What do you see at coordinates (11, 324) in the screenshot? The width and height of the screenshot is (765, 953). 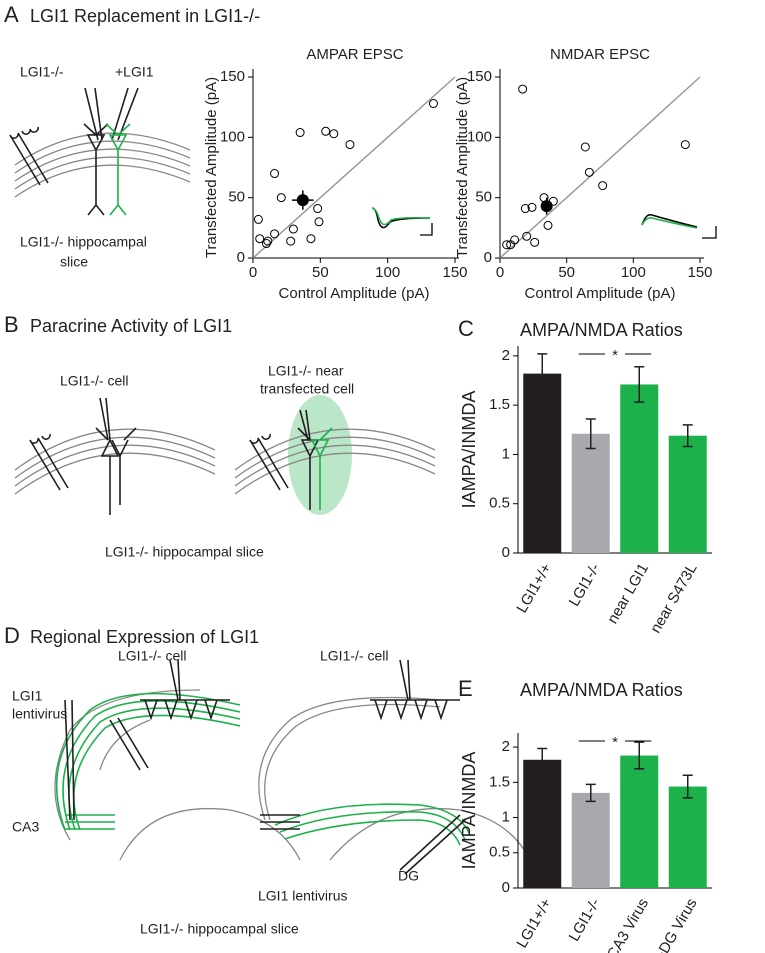 I see `panel-letter: B` at bounding box center [11, 324].